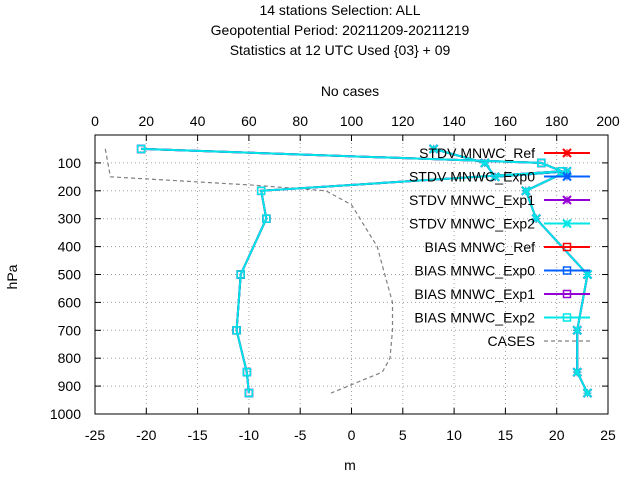 The height and width of the screenshot is (480, 640). Describe the element at coordinates (352, 435) in the screenshot. I see `x-tick-label: 0` at that location.